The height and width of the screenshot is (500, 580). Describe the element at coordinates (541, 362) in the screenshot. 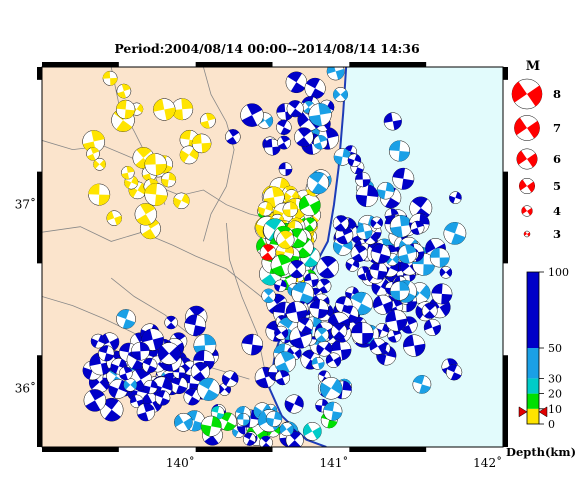

I see `depth-color-scale: 100 50 30 20 10 0 Depth(km)` at that location.